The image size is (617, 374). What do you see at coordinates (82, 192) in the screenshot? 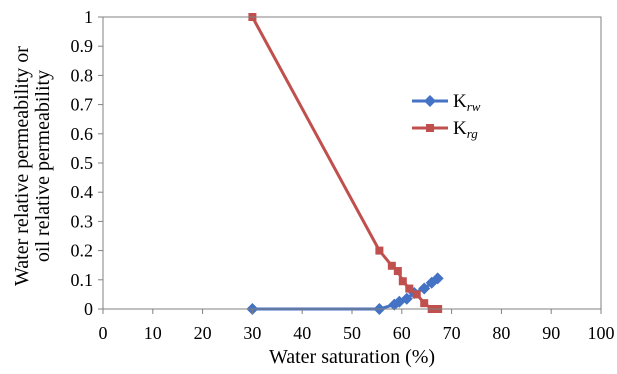
I see `y-tick-label: 0.4` at bounding box center [82, 192].